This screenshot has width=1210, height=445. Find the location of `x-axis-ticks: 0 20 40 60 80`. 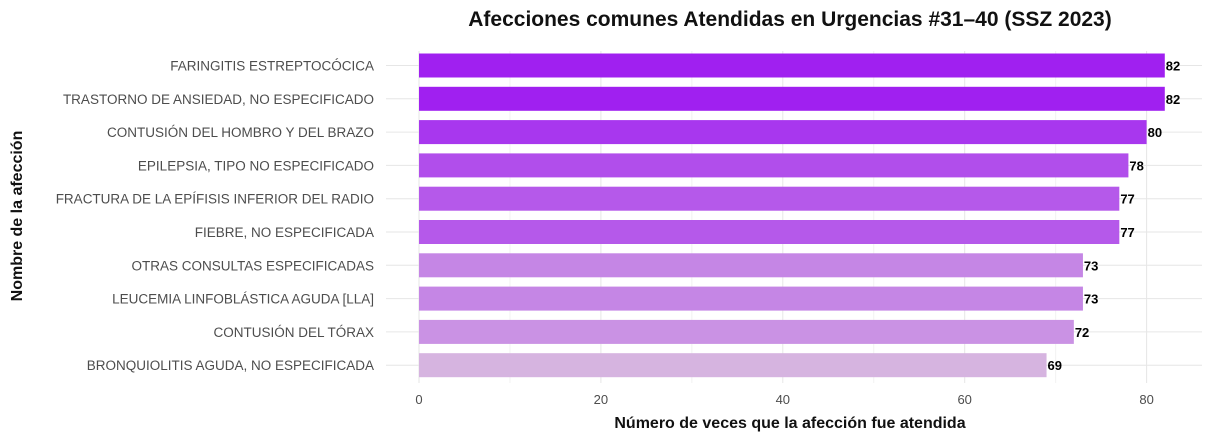

x-axis-ticks: 0 20 40 60 80 is located at coordinates (784, 399).